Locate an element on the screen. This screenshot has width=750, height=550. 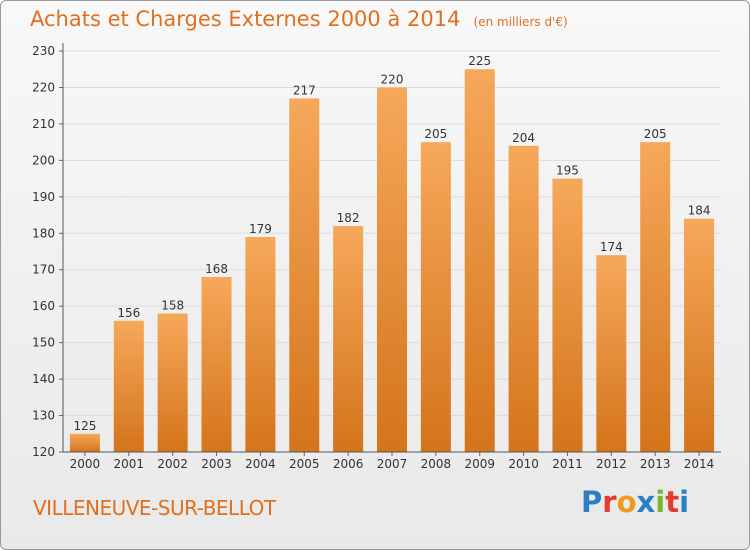
x-tick-label-2013: 2013 is located at coordinates (655, 464).